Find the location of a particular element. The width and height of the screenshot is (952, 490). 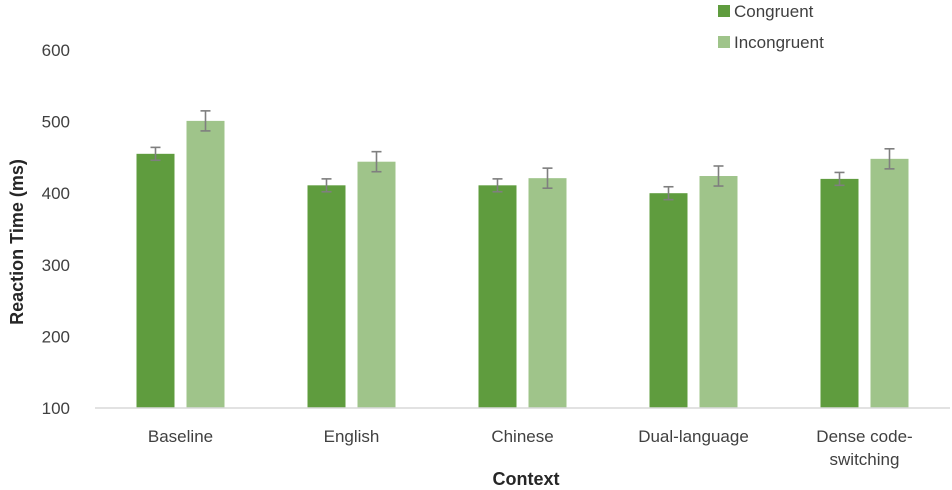

y-axis-title: Reaction Time (ms) is located at coordinates (17, 242).